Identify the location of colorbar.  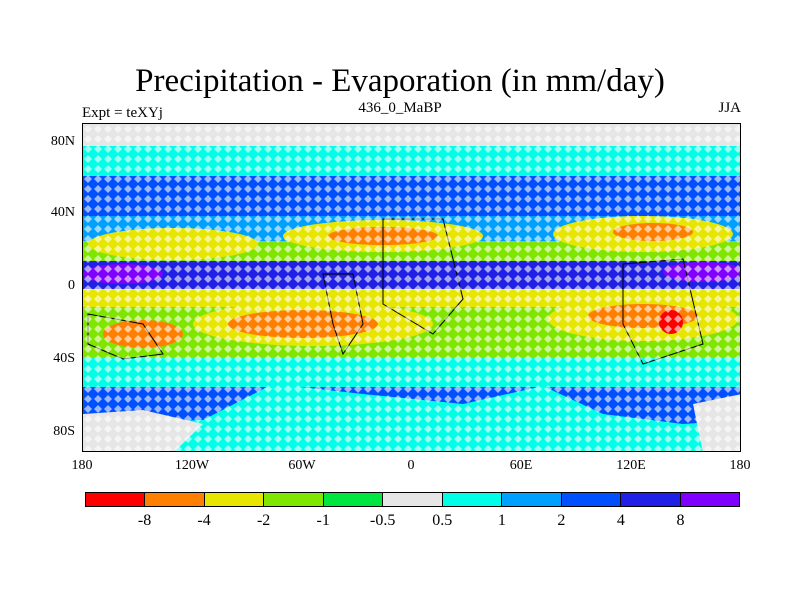
(412, 499).